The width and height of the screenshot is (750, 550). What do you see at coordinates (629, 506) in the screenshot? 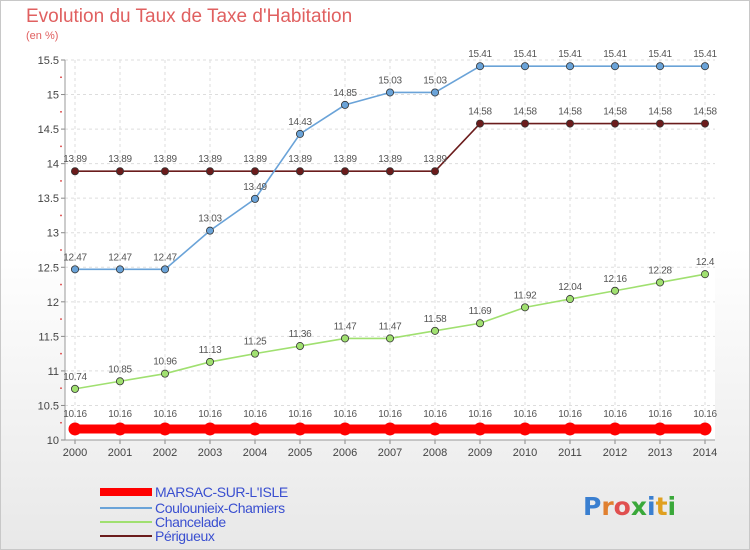
I see `proxiti-logo: Proxiti` at bounding box center [629, 506].